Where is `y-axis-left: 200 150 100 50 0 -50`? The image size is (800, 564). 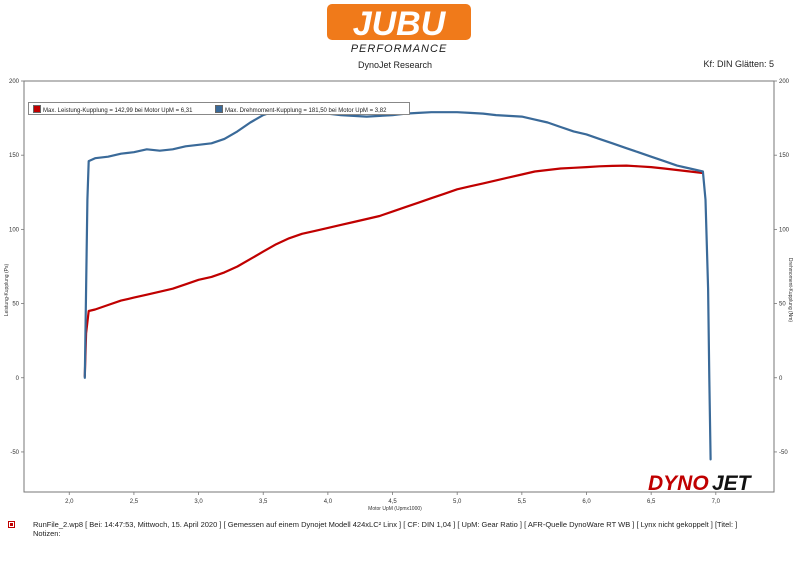 y-axis-left: 200 150 100 50 0 -50 is located at coordinates (16, 267).